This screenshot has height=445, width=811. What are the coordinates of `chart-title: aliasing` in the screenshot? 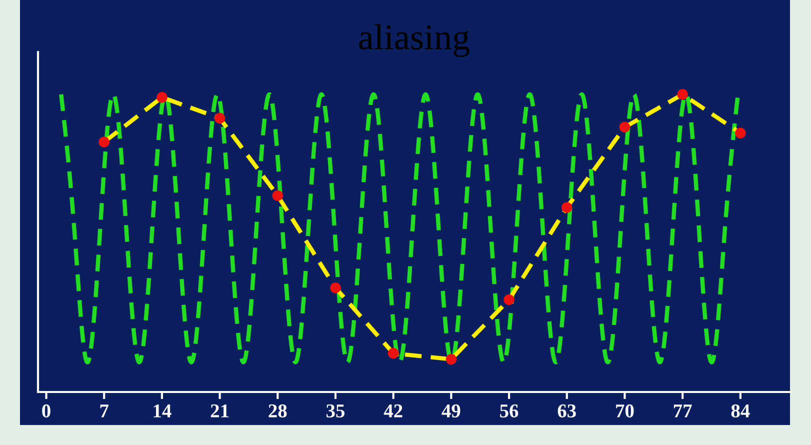 It's located at (414, 41).